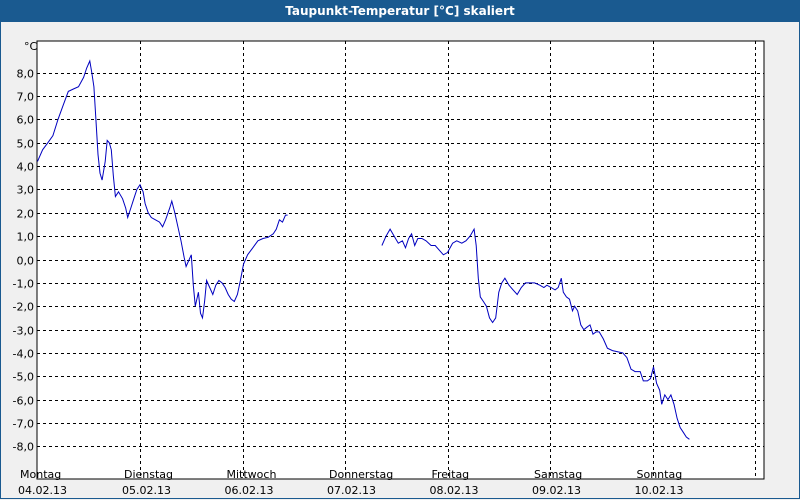 This screenshot has width=800, height=500. Describe the element at coordinates (42, 490) in the screenshot. I see `x-tick-date: 04.02.13` at that location.